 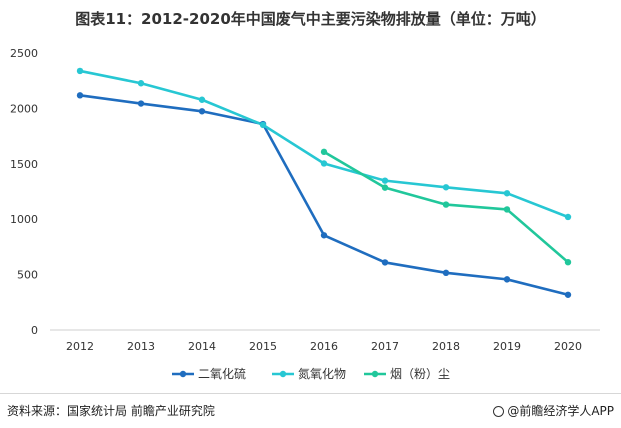 What do you see at coordinates (263, 346) in the screenshot?
I see `x-tick-label: 2015` at bounding box center [263, 346].